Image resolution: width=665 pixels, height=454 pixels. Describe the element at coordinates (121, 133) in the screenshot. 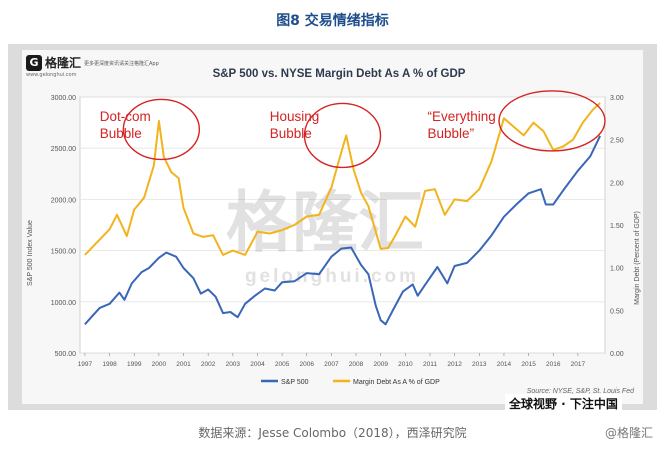

I see `bubble-annotation-1-line-2: Bubble` at that location.